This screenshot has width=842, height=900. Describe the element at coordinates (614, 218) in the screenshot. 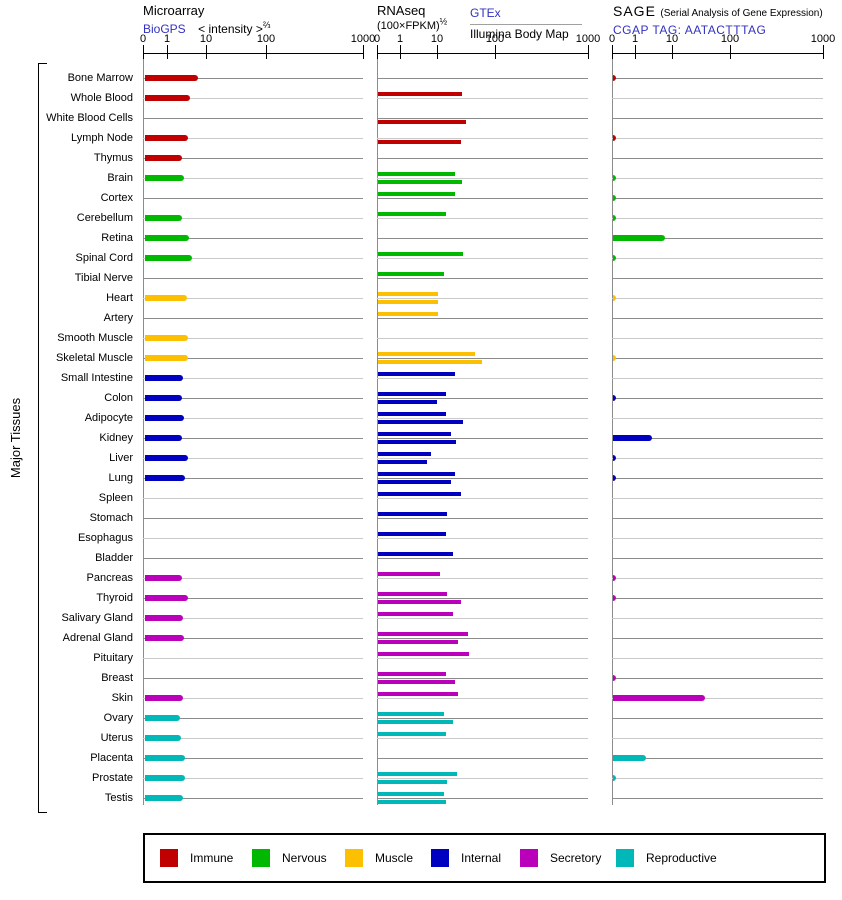

I see `sage-bar-cerebellum` at that location.